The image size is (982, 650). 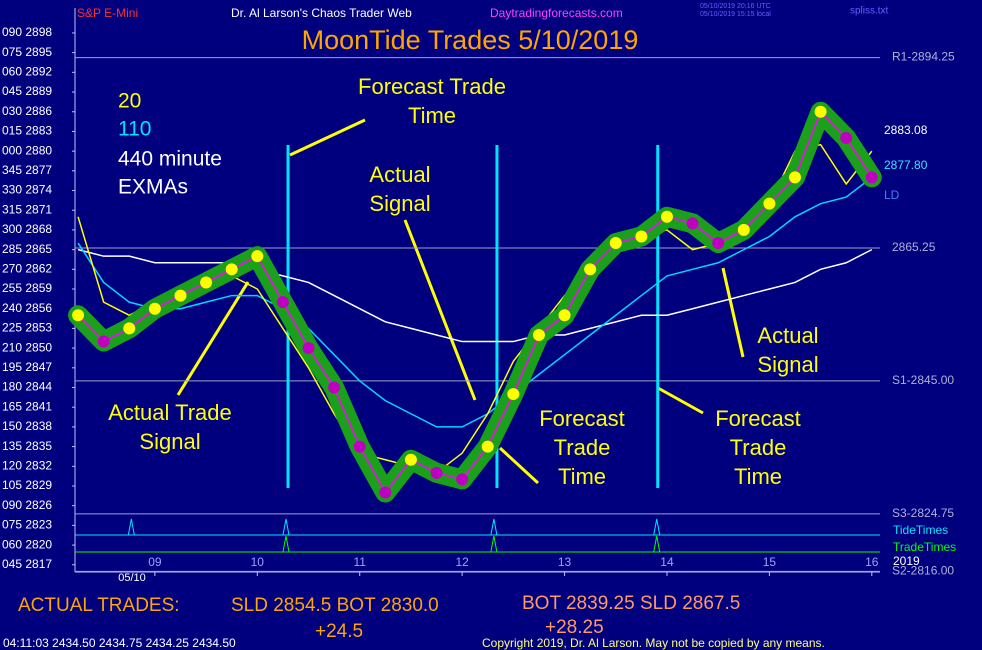 I want to click on y-tick-label: 210 2850, so click(x=27, y=347).